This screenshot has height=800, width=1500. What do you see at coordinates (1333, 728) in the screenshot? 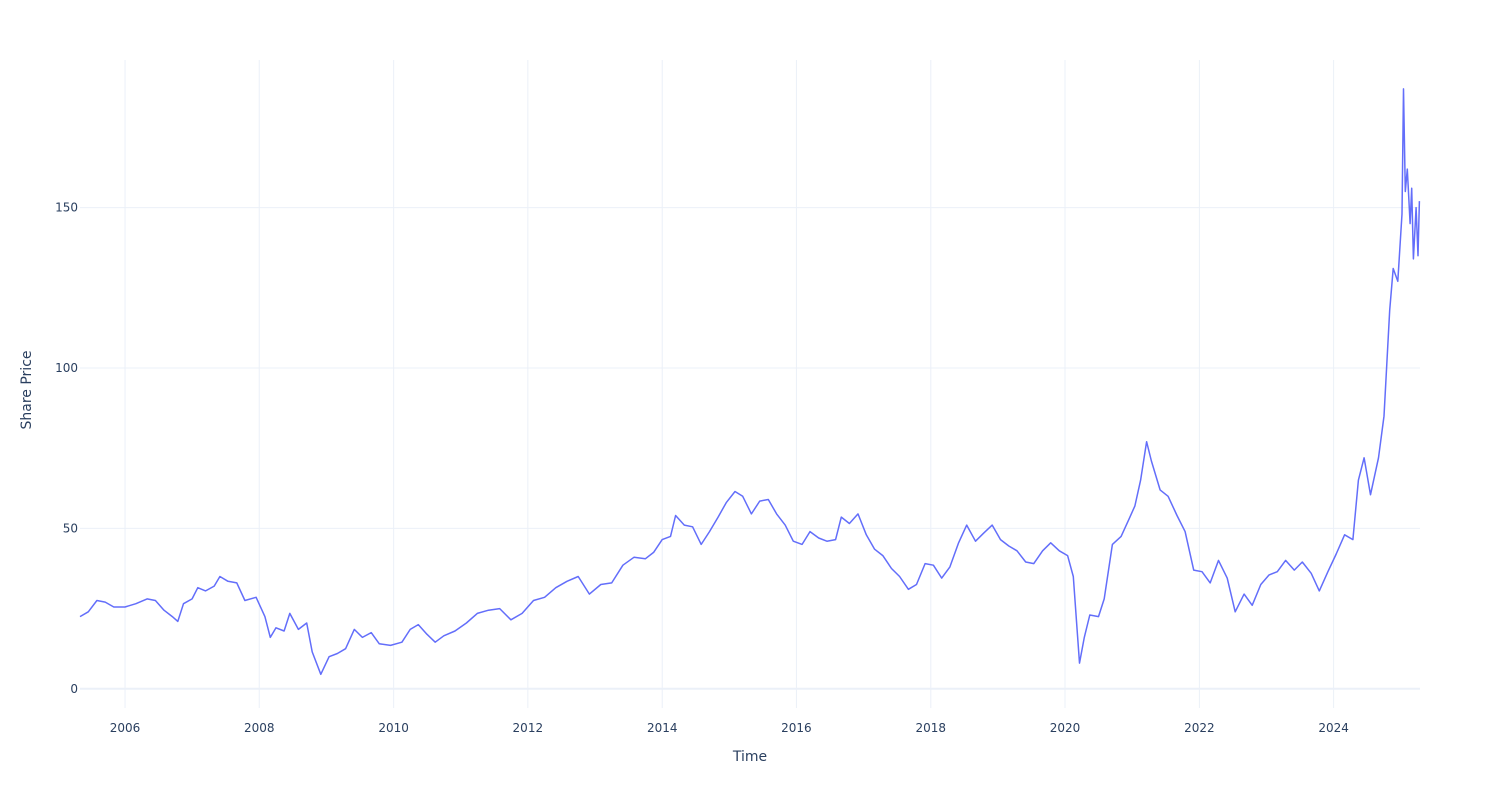
I see `x-tick-label: 2024` at bounding box center [1333, 728].